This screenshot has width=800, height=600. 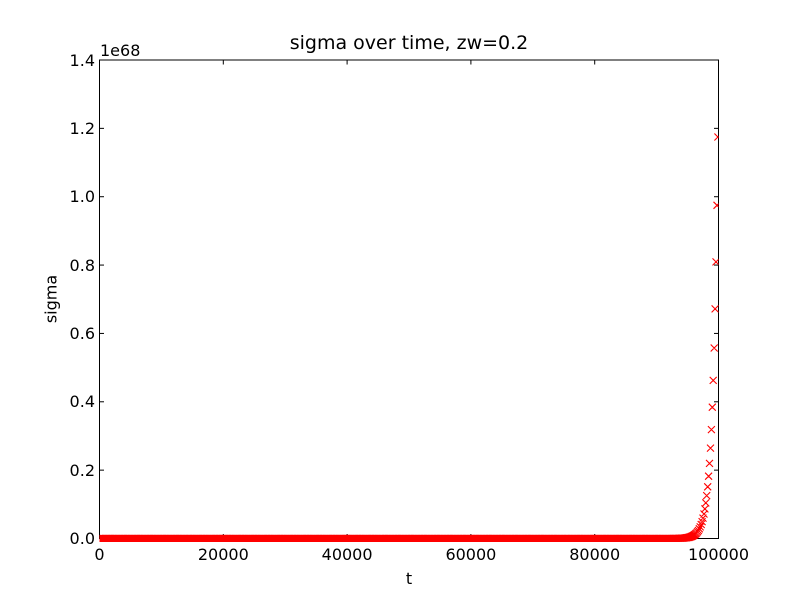 I want to click on y-tick-label-5: 1.0, so click(x=82, y=197).